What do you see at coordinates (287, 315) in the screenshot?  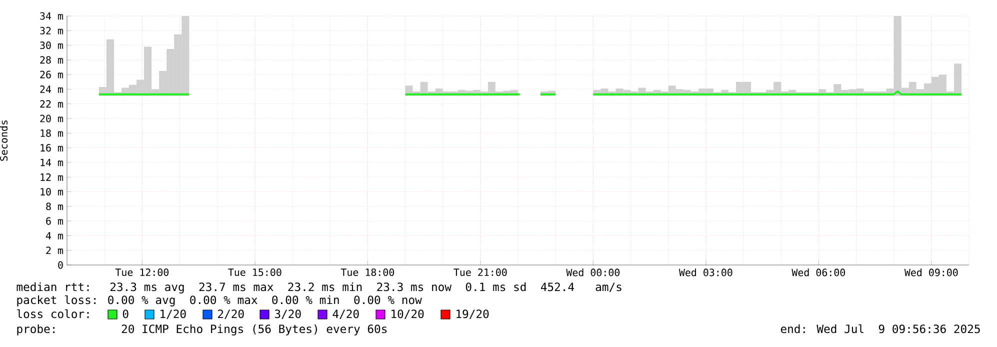 I see `text: 3/20` at bounding box center [287, 315].